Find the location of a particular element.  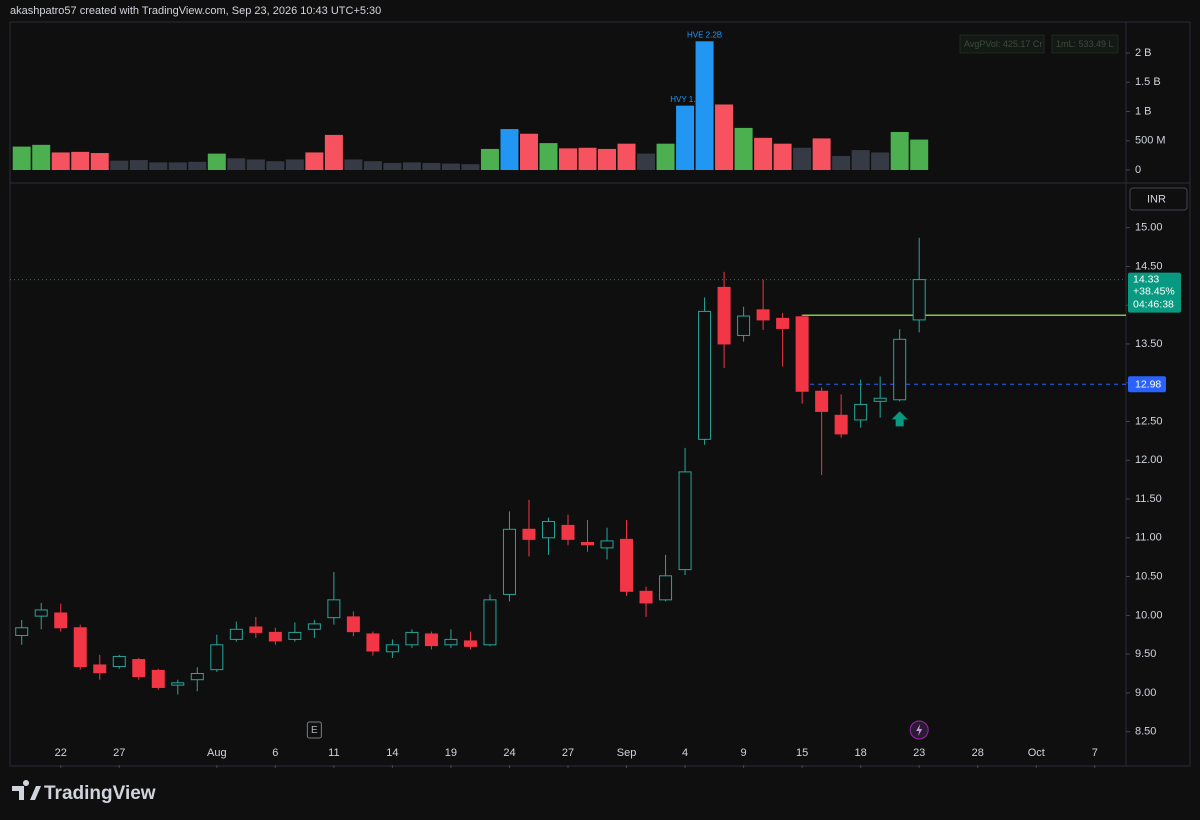

x-tick-label: 19 is located at coordinates (451, 753).